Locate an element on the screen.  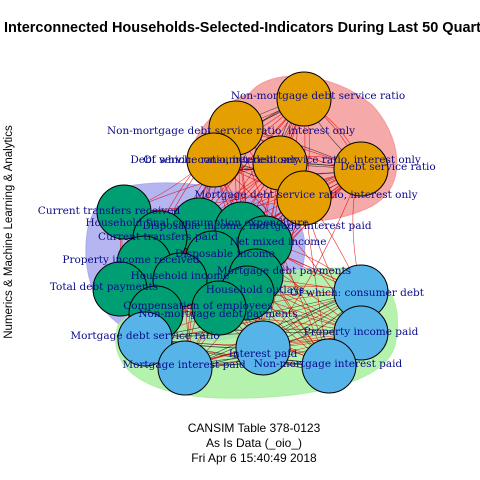
graph-node-n21 is located at coordinates (145, 339).